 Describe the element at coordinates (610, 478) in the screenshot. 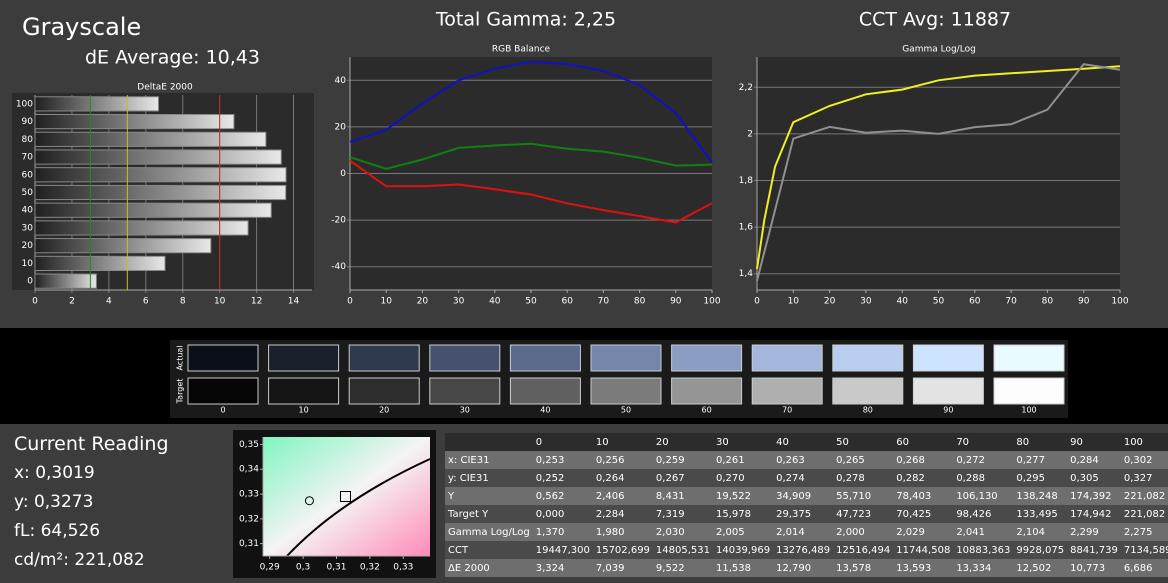

I see `table-cell: 0,264` at that location.